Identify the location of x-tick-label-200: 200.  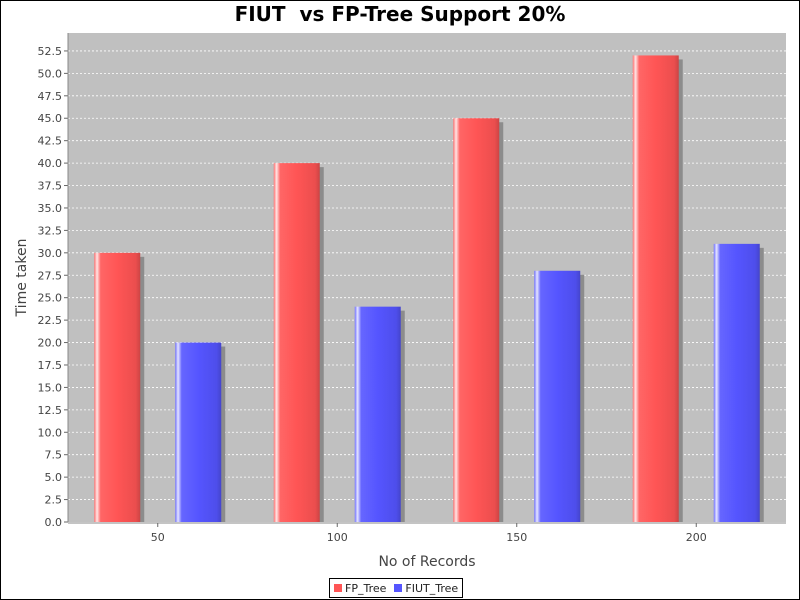
(696, 537).